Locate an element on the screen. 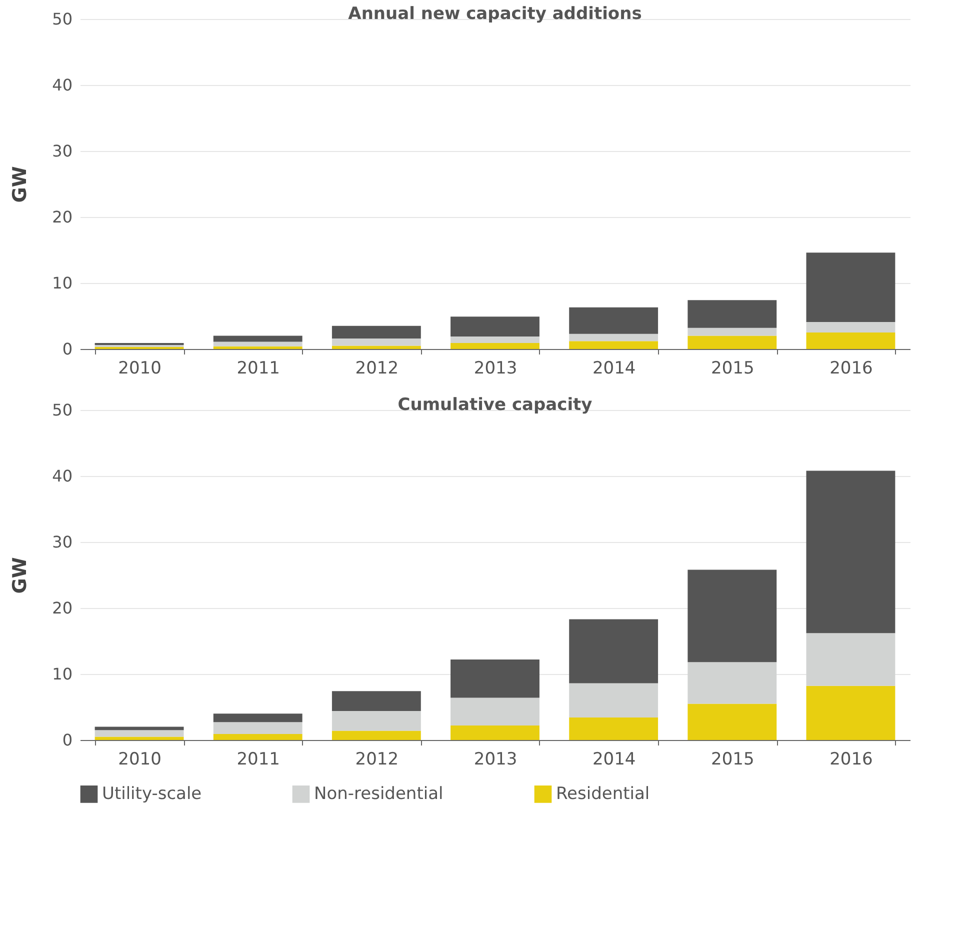 This screenshot has height=946, width=957. chart-title: Cumulative capacity is located at coordinates (495, 405).